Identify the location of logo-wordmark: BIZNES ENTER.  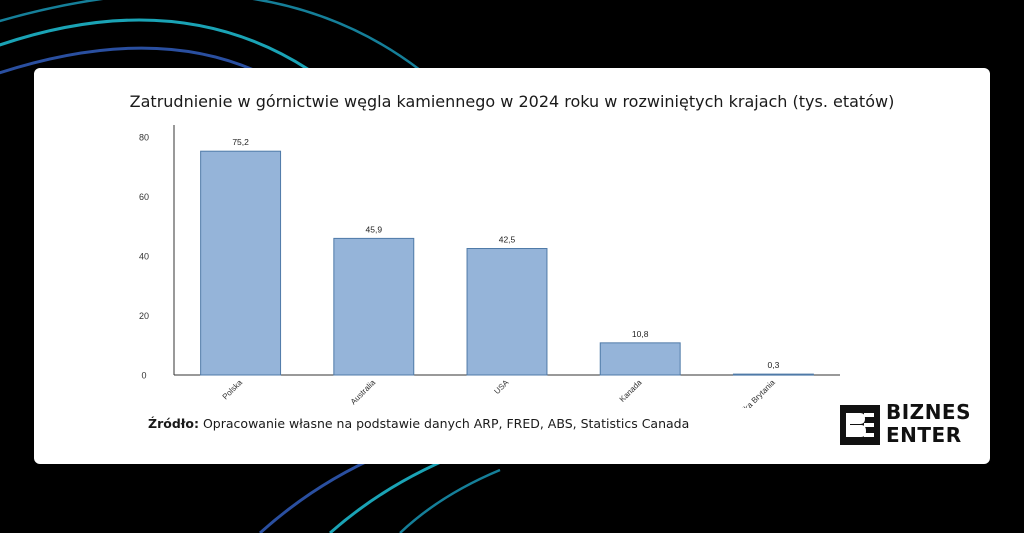
(936, 424).